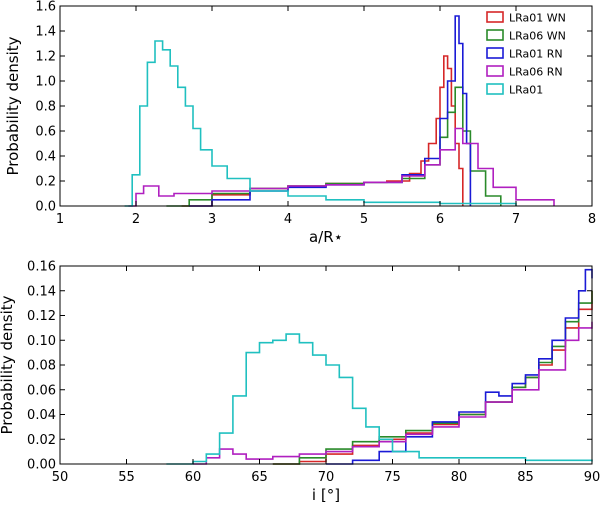 Image resolution: width=600 pixels, height=509 pixels. I want to click on legend-label: LRa06 RN, so click(536, 72).